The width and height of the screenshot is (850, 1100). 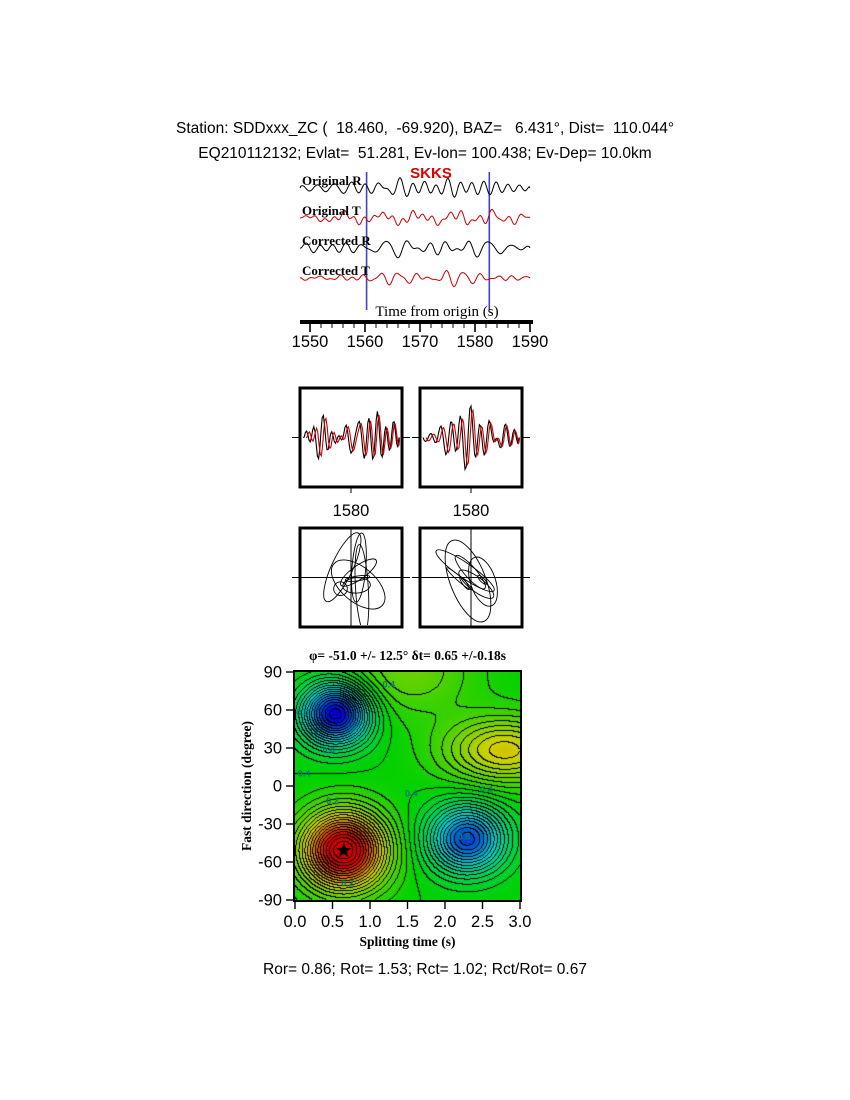 I want to click on trace-corrected-r, so click(x=415, y=249).